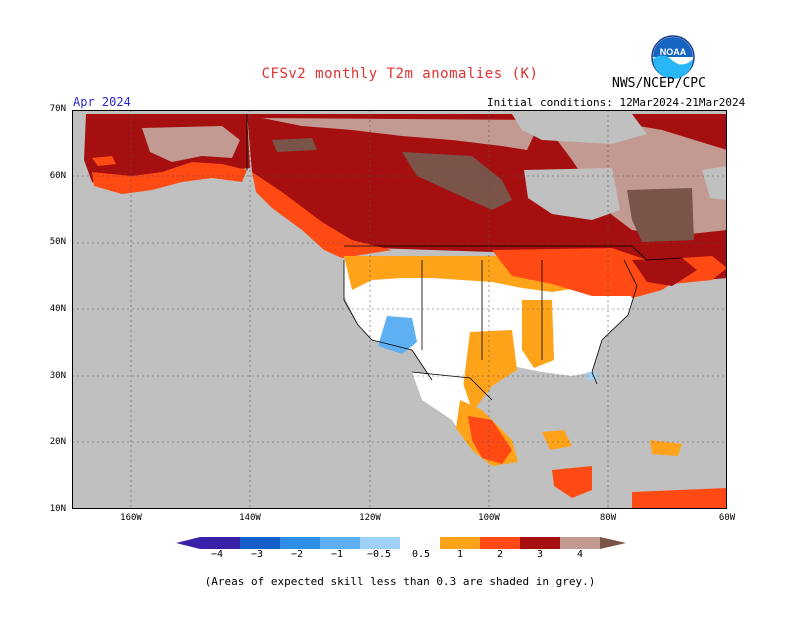 This screenshot has width=800, height=618. Describe the element at coordinates (57, 242) in the screenshot. I see `lat-label: 50N` at that location.